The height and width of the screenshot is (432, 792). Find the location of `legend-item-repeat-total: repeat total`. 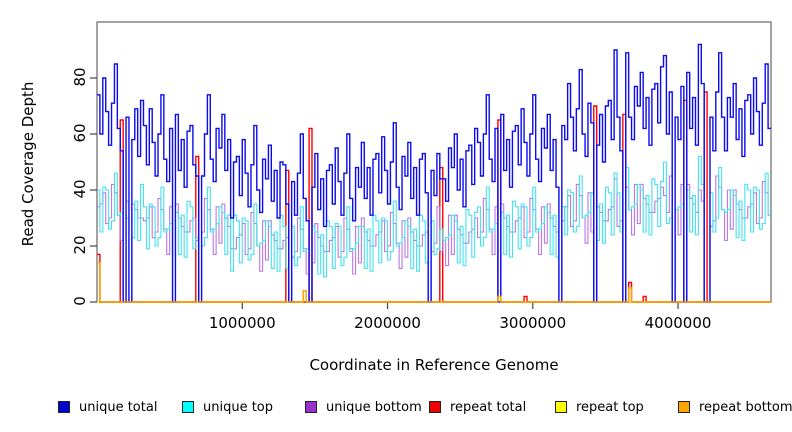

legend-item-repeat-total: repeat total is located at coordinates (477, 407).